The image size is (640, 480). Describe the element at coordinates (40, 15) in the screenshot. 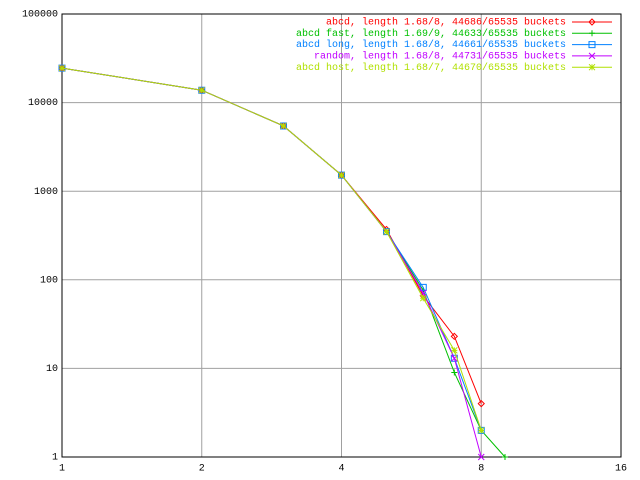

I see `y-tick-label: 100000` at that location.